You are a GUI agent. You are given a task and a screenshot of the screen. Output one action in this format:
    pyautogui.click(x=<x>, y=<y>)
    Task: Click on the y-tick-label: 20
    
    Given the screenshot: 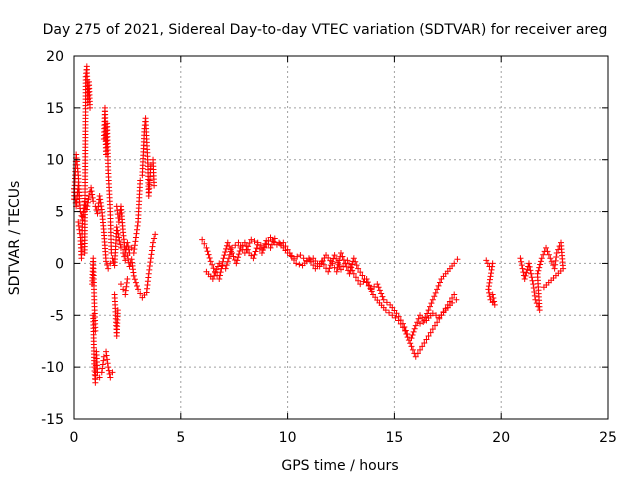 What is the action you would take?
    pyautogui.click(x=55, y=57)
    